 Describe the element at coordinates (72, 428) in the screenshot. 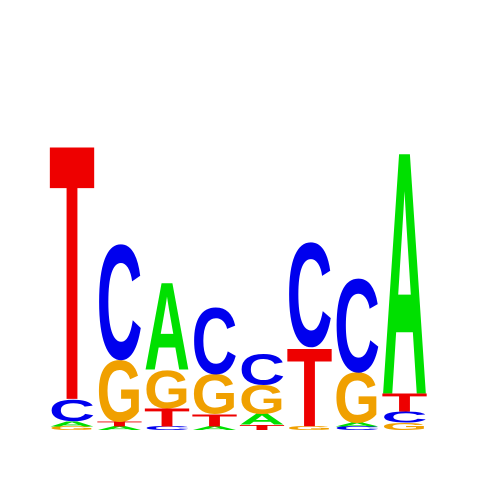

I see `logo-letter-g-pos1: G` at that location.